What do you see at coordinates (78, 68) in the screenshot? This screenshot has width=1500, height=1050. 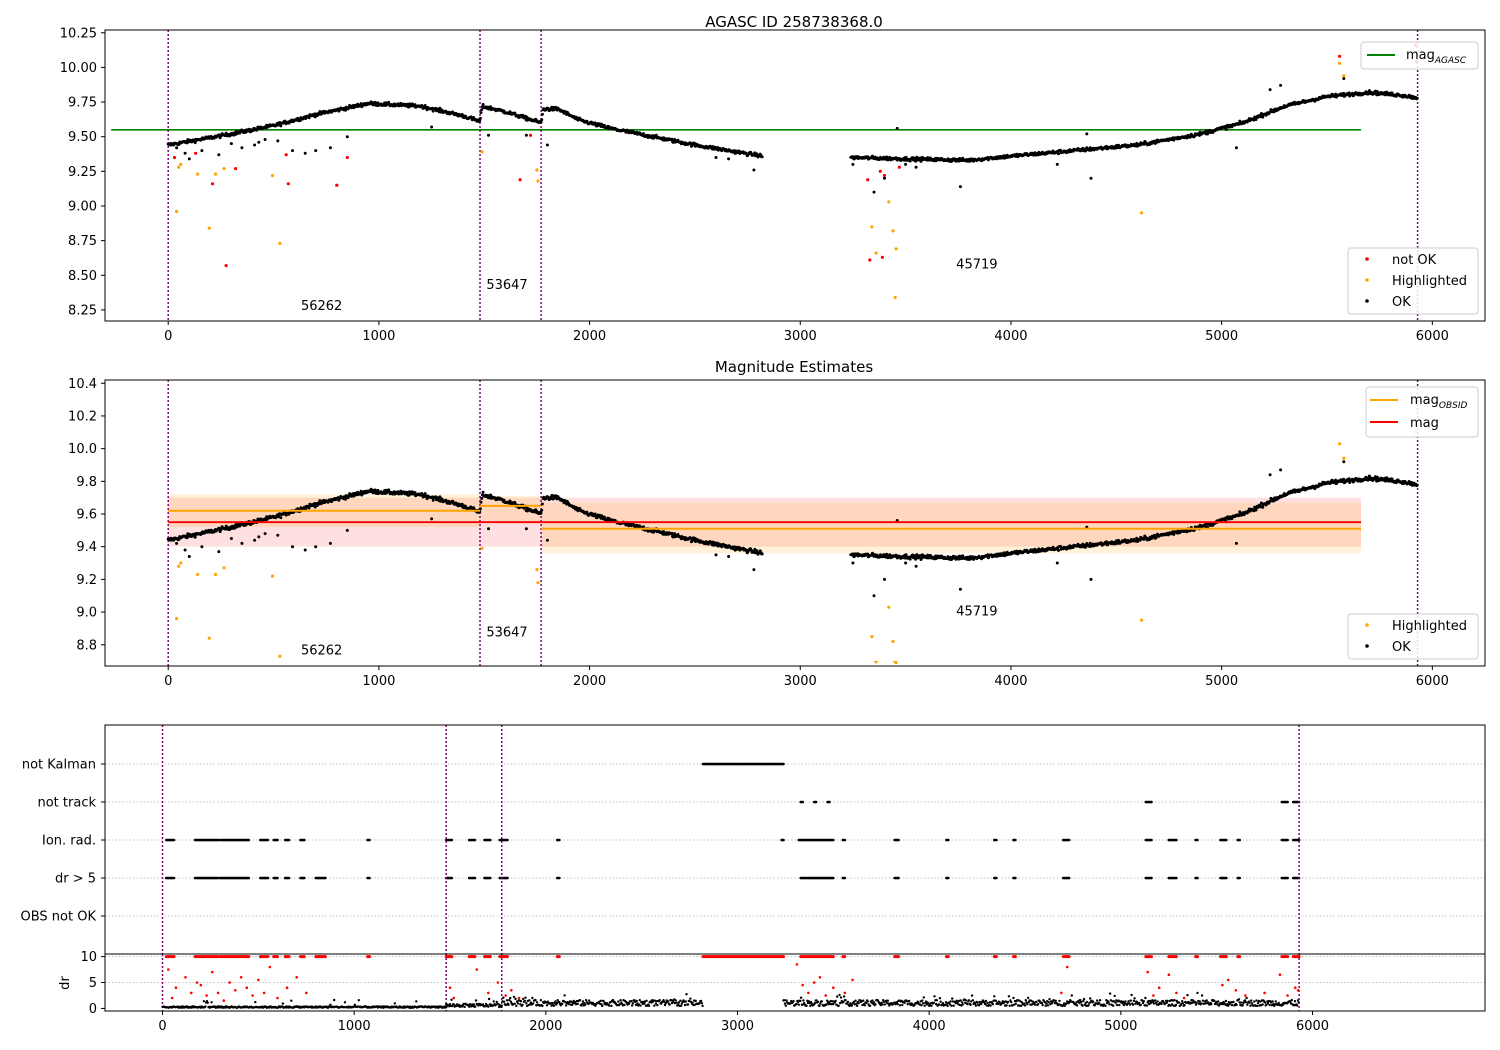 I see `y-tick-label: 10.00` at bounding box center [78, 68].